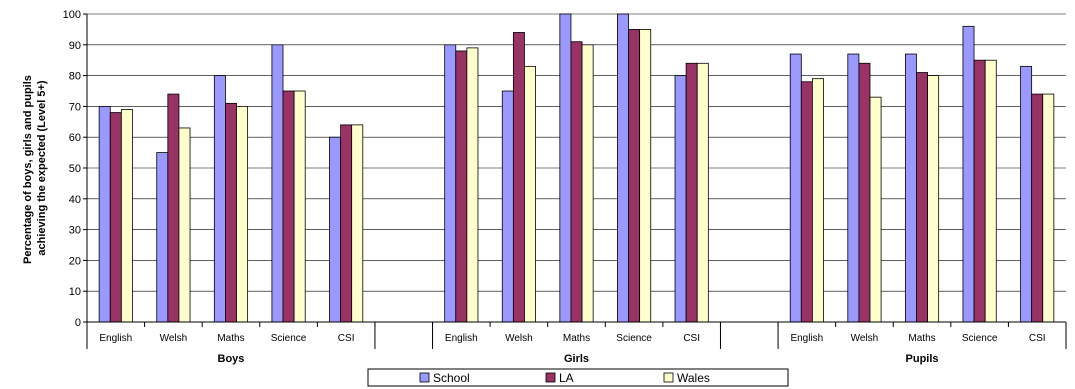  Describe the element at coordinates (75, 292) in the screenshot. I see `y-tick-label: 10` at that location.